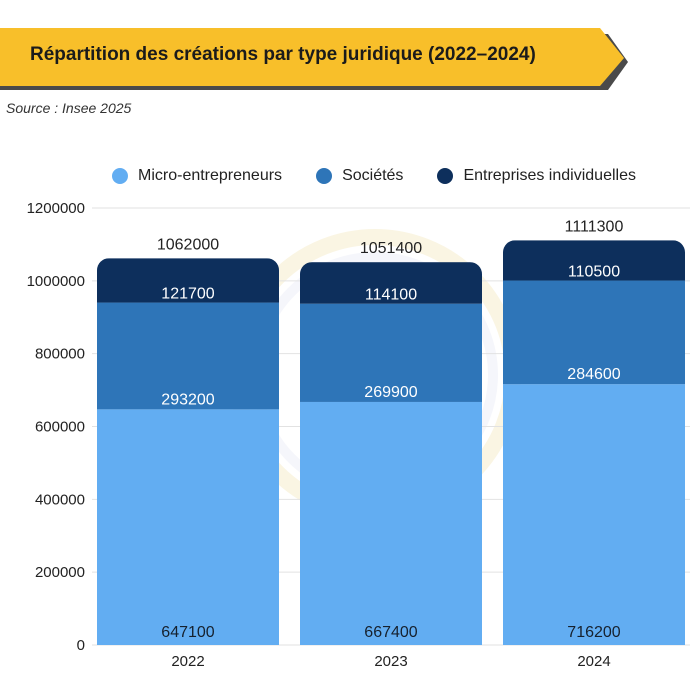 The image size is (700, 700). What do you see at coordinates (120, 176) in the screenshot?
I see `legend-swatch-micro` at bounding box center [120, 176].